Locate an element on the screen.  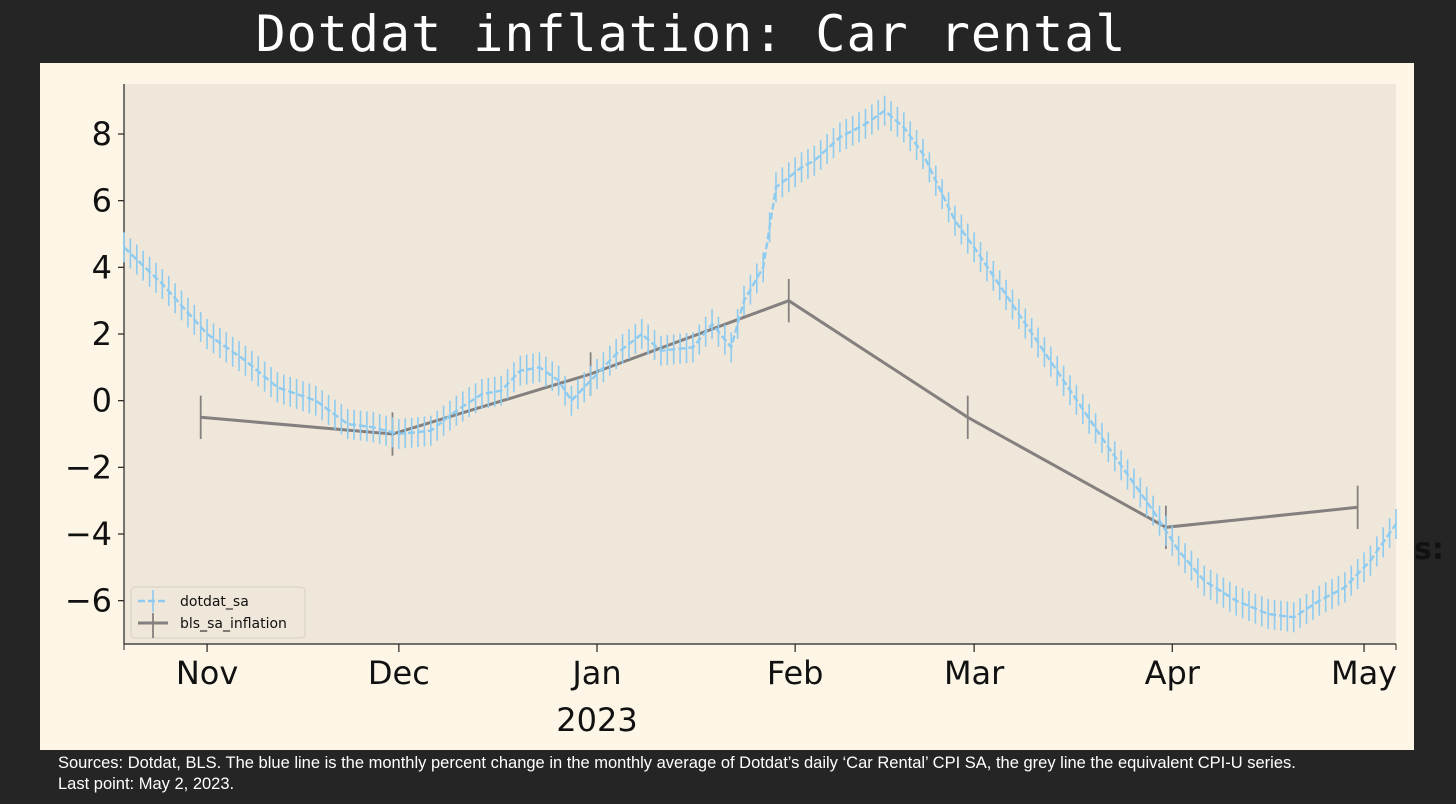
x-tick-label: May is located at coordinates (1364, 673).